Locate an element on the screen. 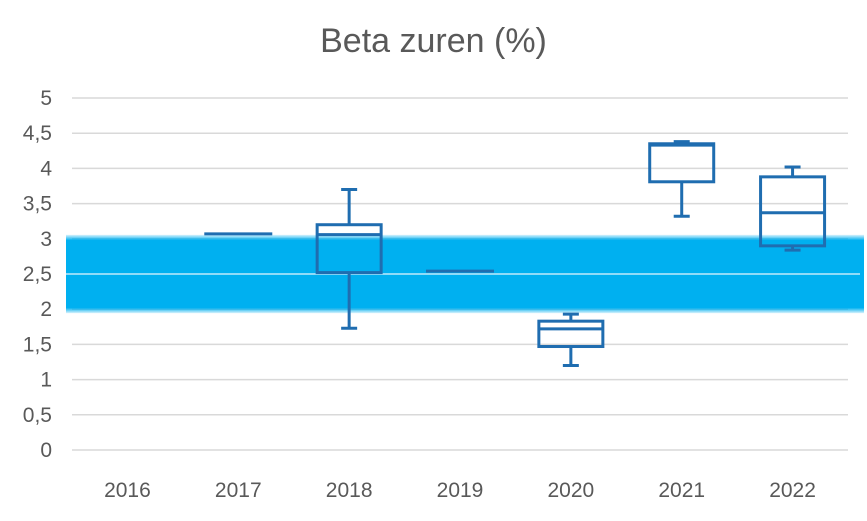  box-2020 is located at coordinates (571, 340).